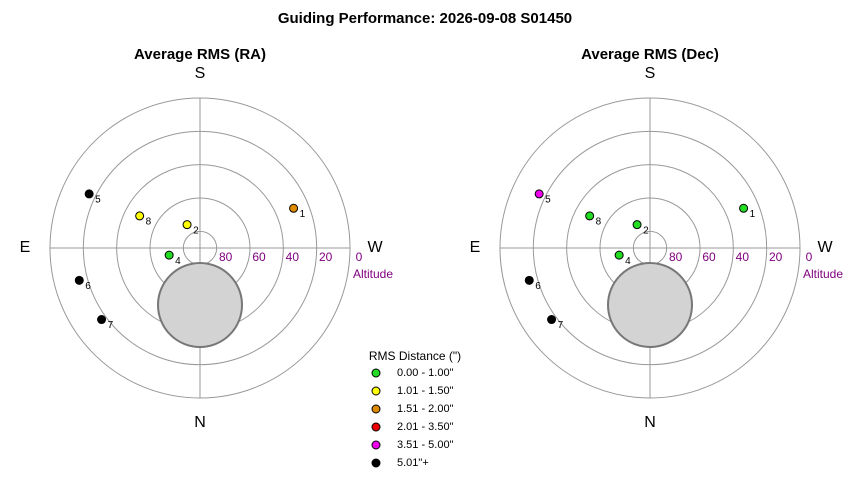  Describe the element at coordinates (425, 445) in the screenshot. I see `legend-label: 3.51 - 5.00"` at that location.